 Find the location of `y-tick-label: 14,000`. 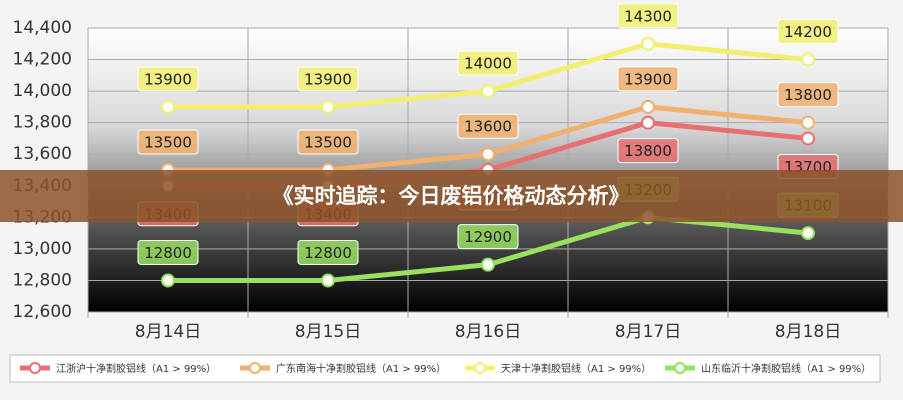

y-tick-label: 14,000 is located at coordinates (42, 91).